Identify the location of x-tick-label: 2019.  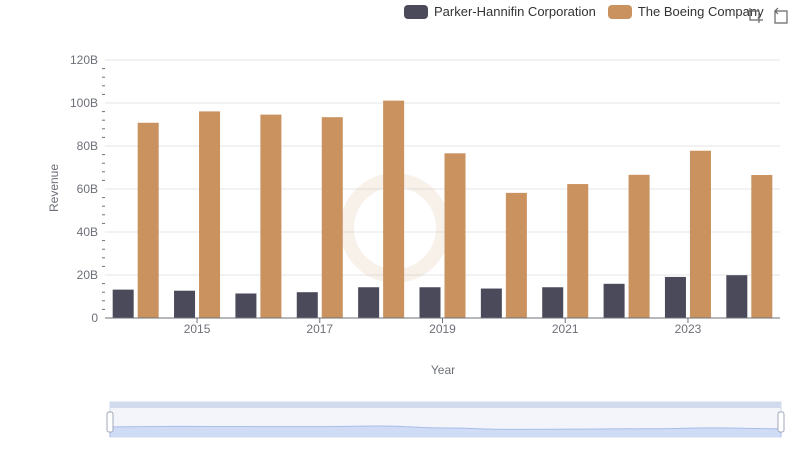
(442, 329).